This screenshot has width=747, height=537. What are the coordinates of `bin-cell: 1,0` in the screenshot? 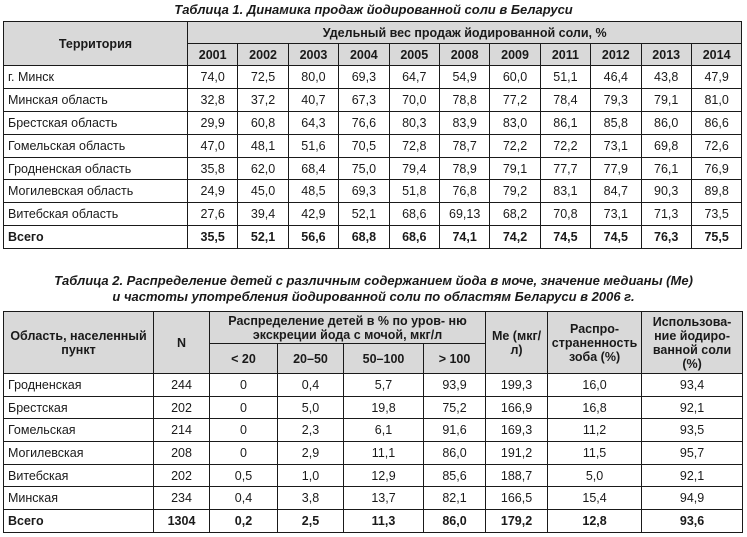 It's located at (310, 475).